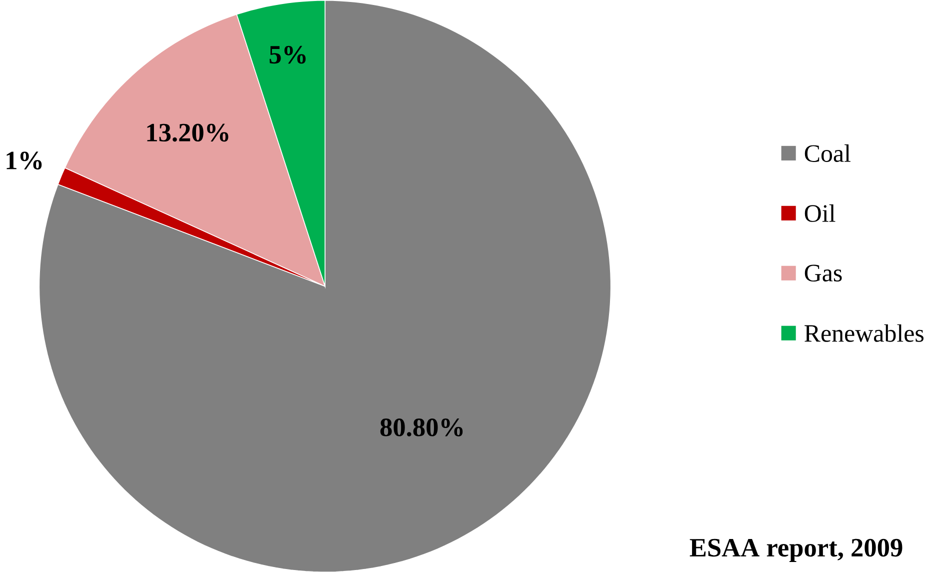 This screenshot has height=572, width=929. What do you see at coordinates (823, 273) in the screenshot?
I see `legend-label: Gas` at bounding box center [823, 273].